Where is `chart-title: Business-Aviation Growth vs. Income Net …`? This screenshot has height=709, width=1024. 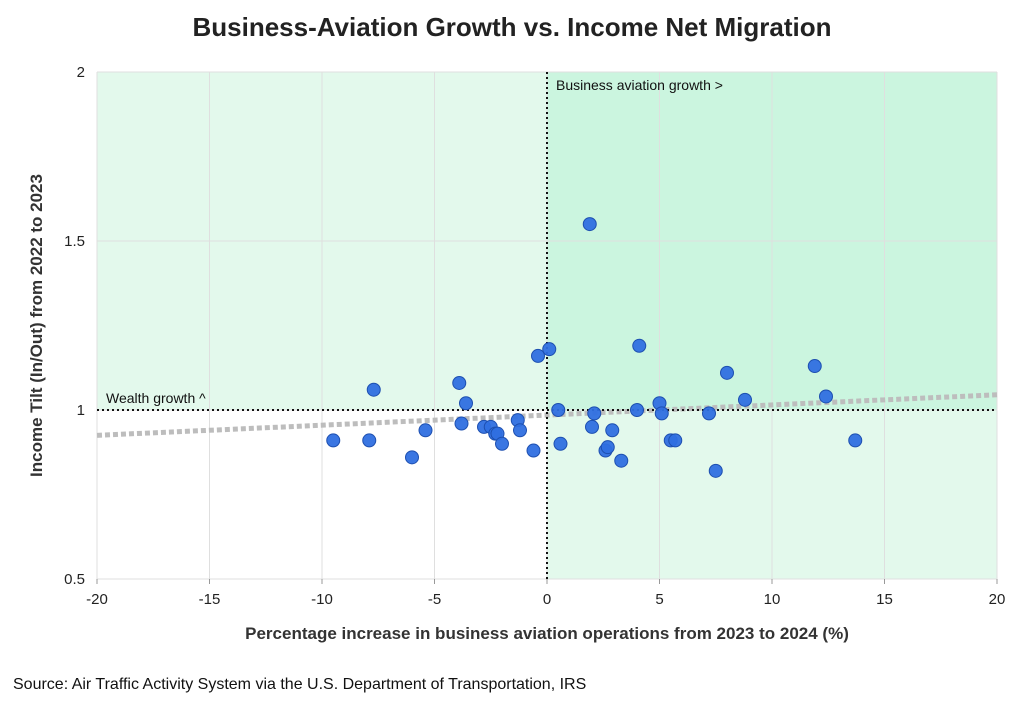 chart-title: Business-Aviation Growth vs. Income Net … is located at coordinates (512, 27).